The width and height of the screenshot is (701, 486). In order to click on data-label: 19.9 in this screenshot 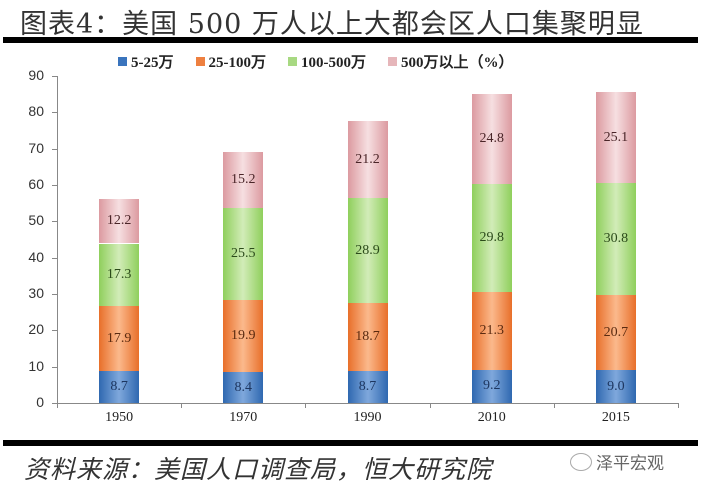, I will do `click(243, 336)`.